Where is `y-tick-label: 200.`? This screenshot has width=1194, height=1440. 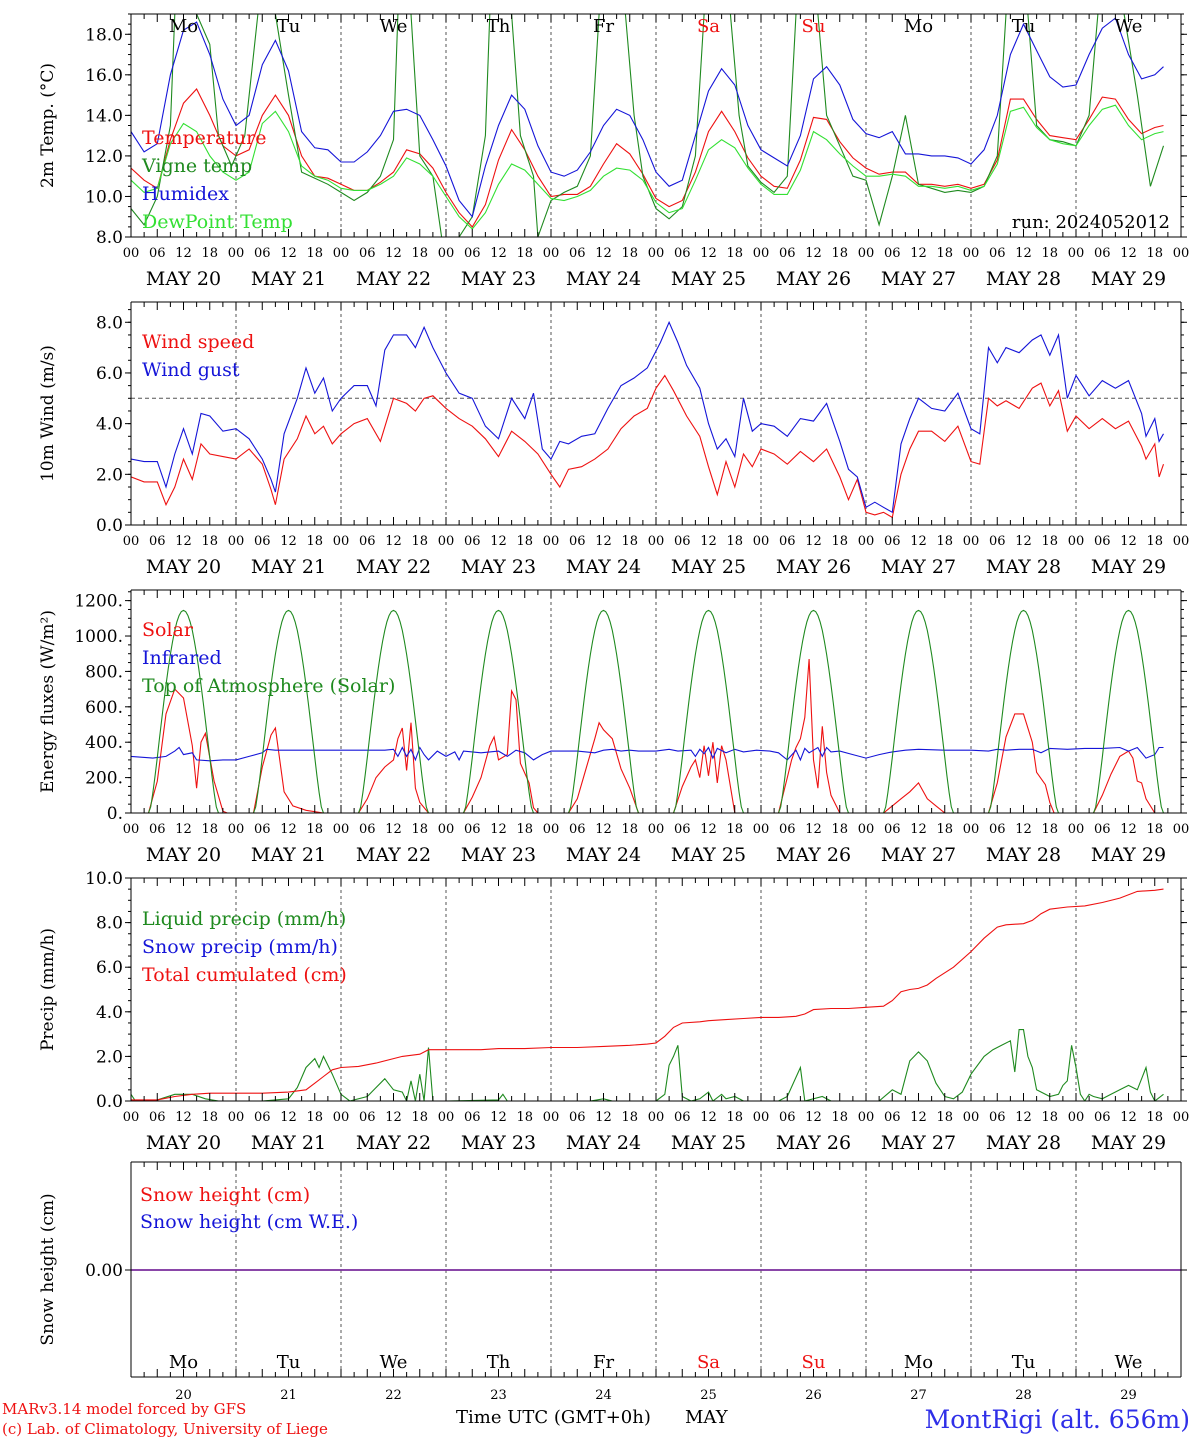 y-tick-label: 200. is located at coordinates (104, 779).